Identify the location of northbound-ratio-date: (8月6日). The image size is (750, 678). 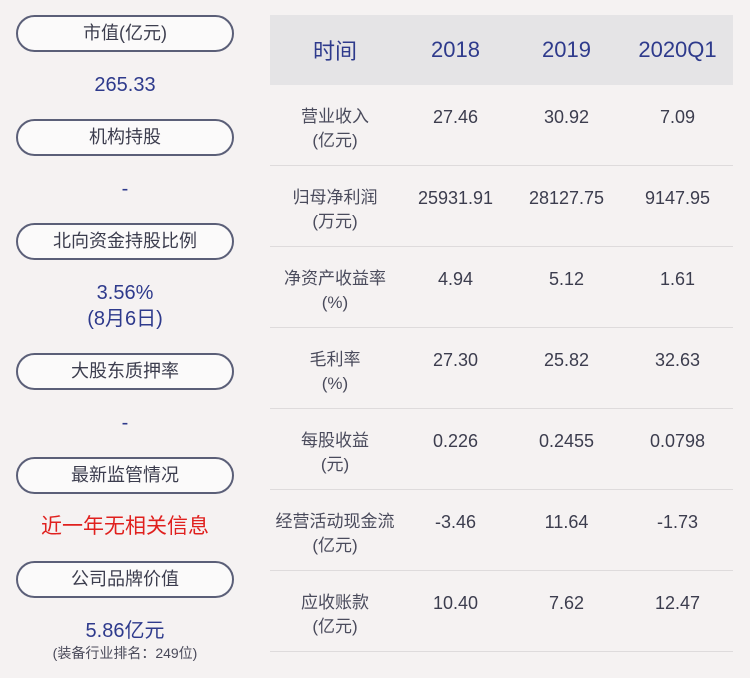
(125, 319).